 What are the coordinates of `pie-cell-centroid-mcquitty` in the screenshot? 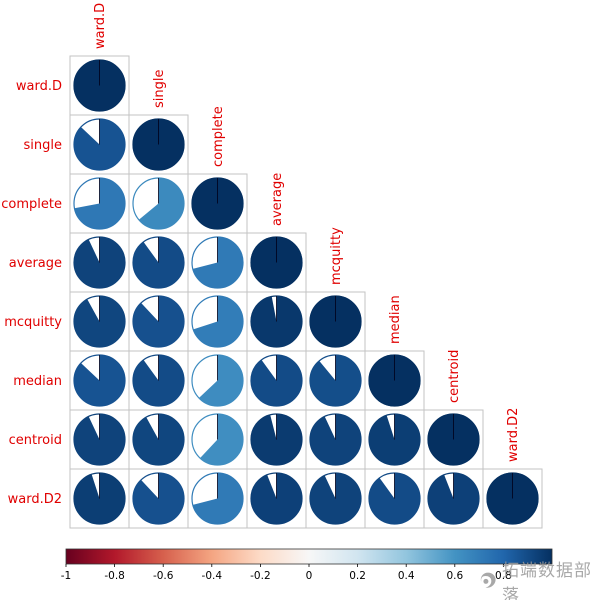 It's located at (335, 439).